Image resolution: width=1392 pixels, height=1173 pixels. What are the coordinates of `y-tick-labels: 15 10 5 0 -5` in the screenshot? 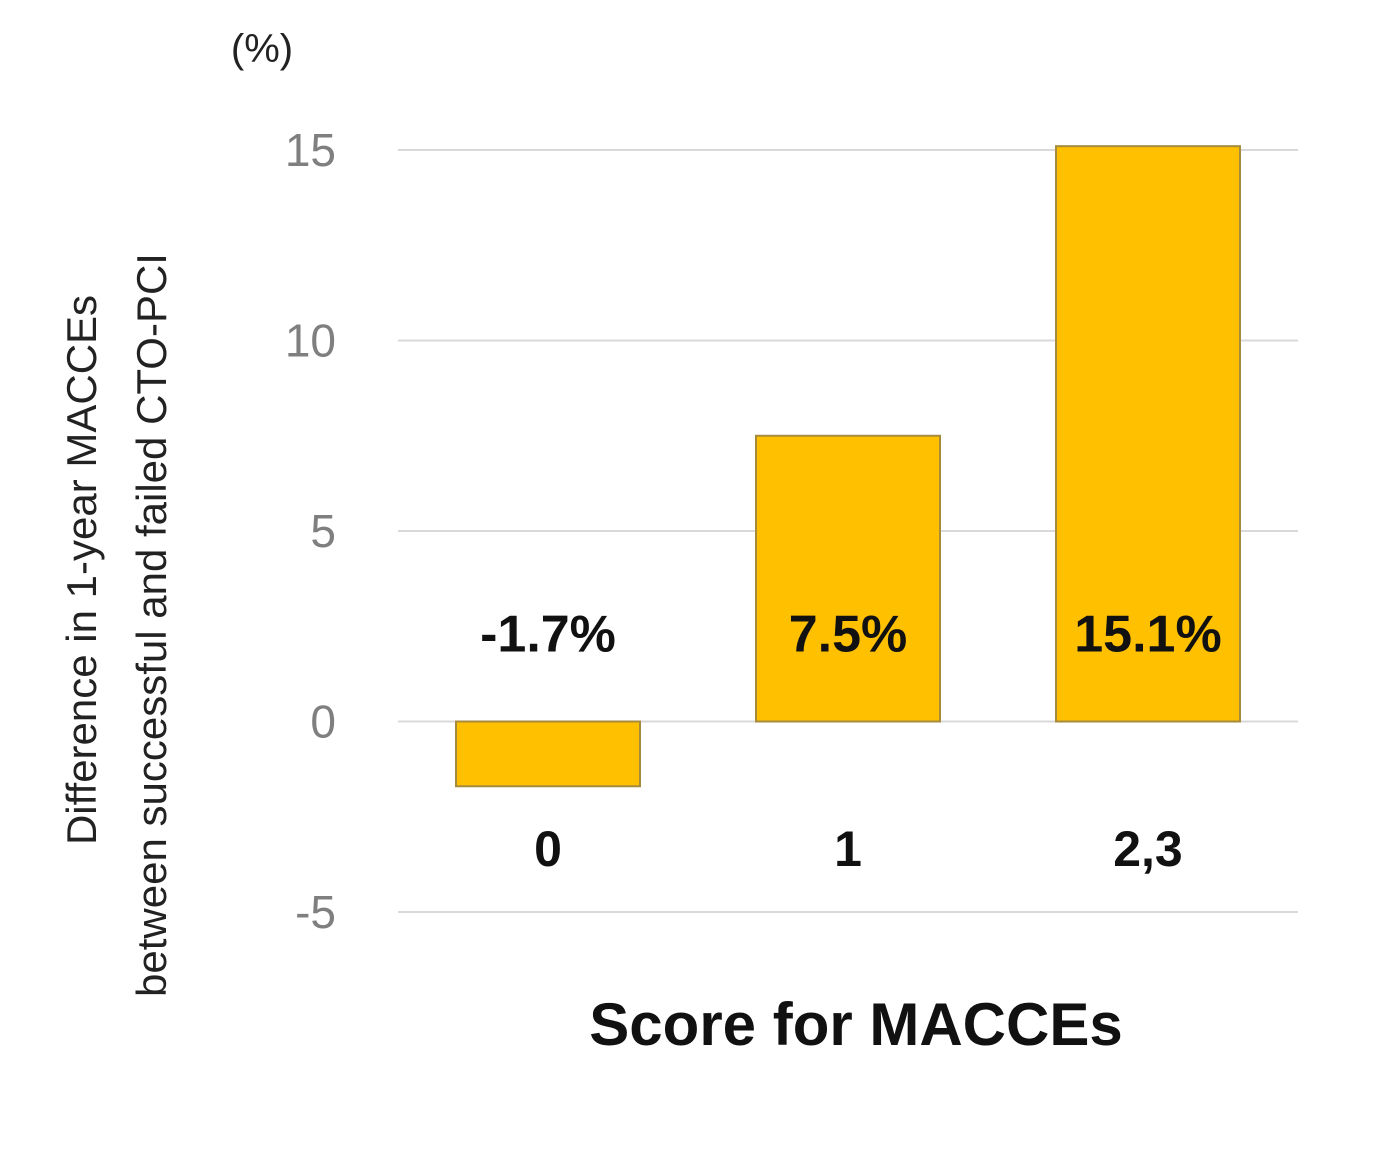 It's located at (310, 531).